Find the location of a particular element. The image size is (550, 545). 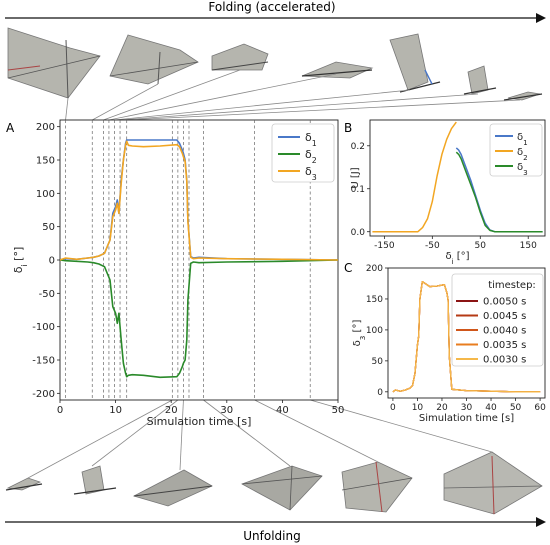

unfolding-arrowhead is located at coordinates (541, 522).